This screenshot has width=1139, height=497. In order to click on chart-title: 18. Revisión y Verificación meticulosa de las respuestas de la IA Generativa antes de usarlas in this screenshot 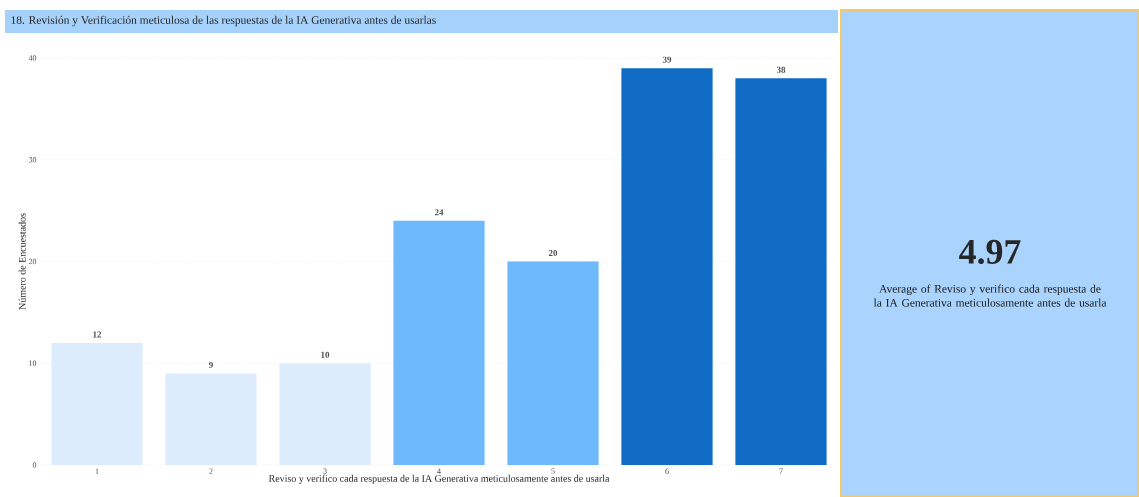, I will do `click(223, 21)`.